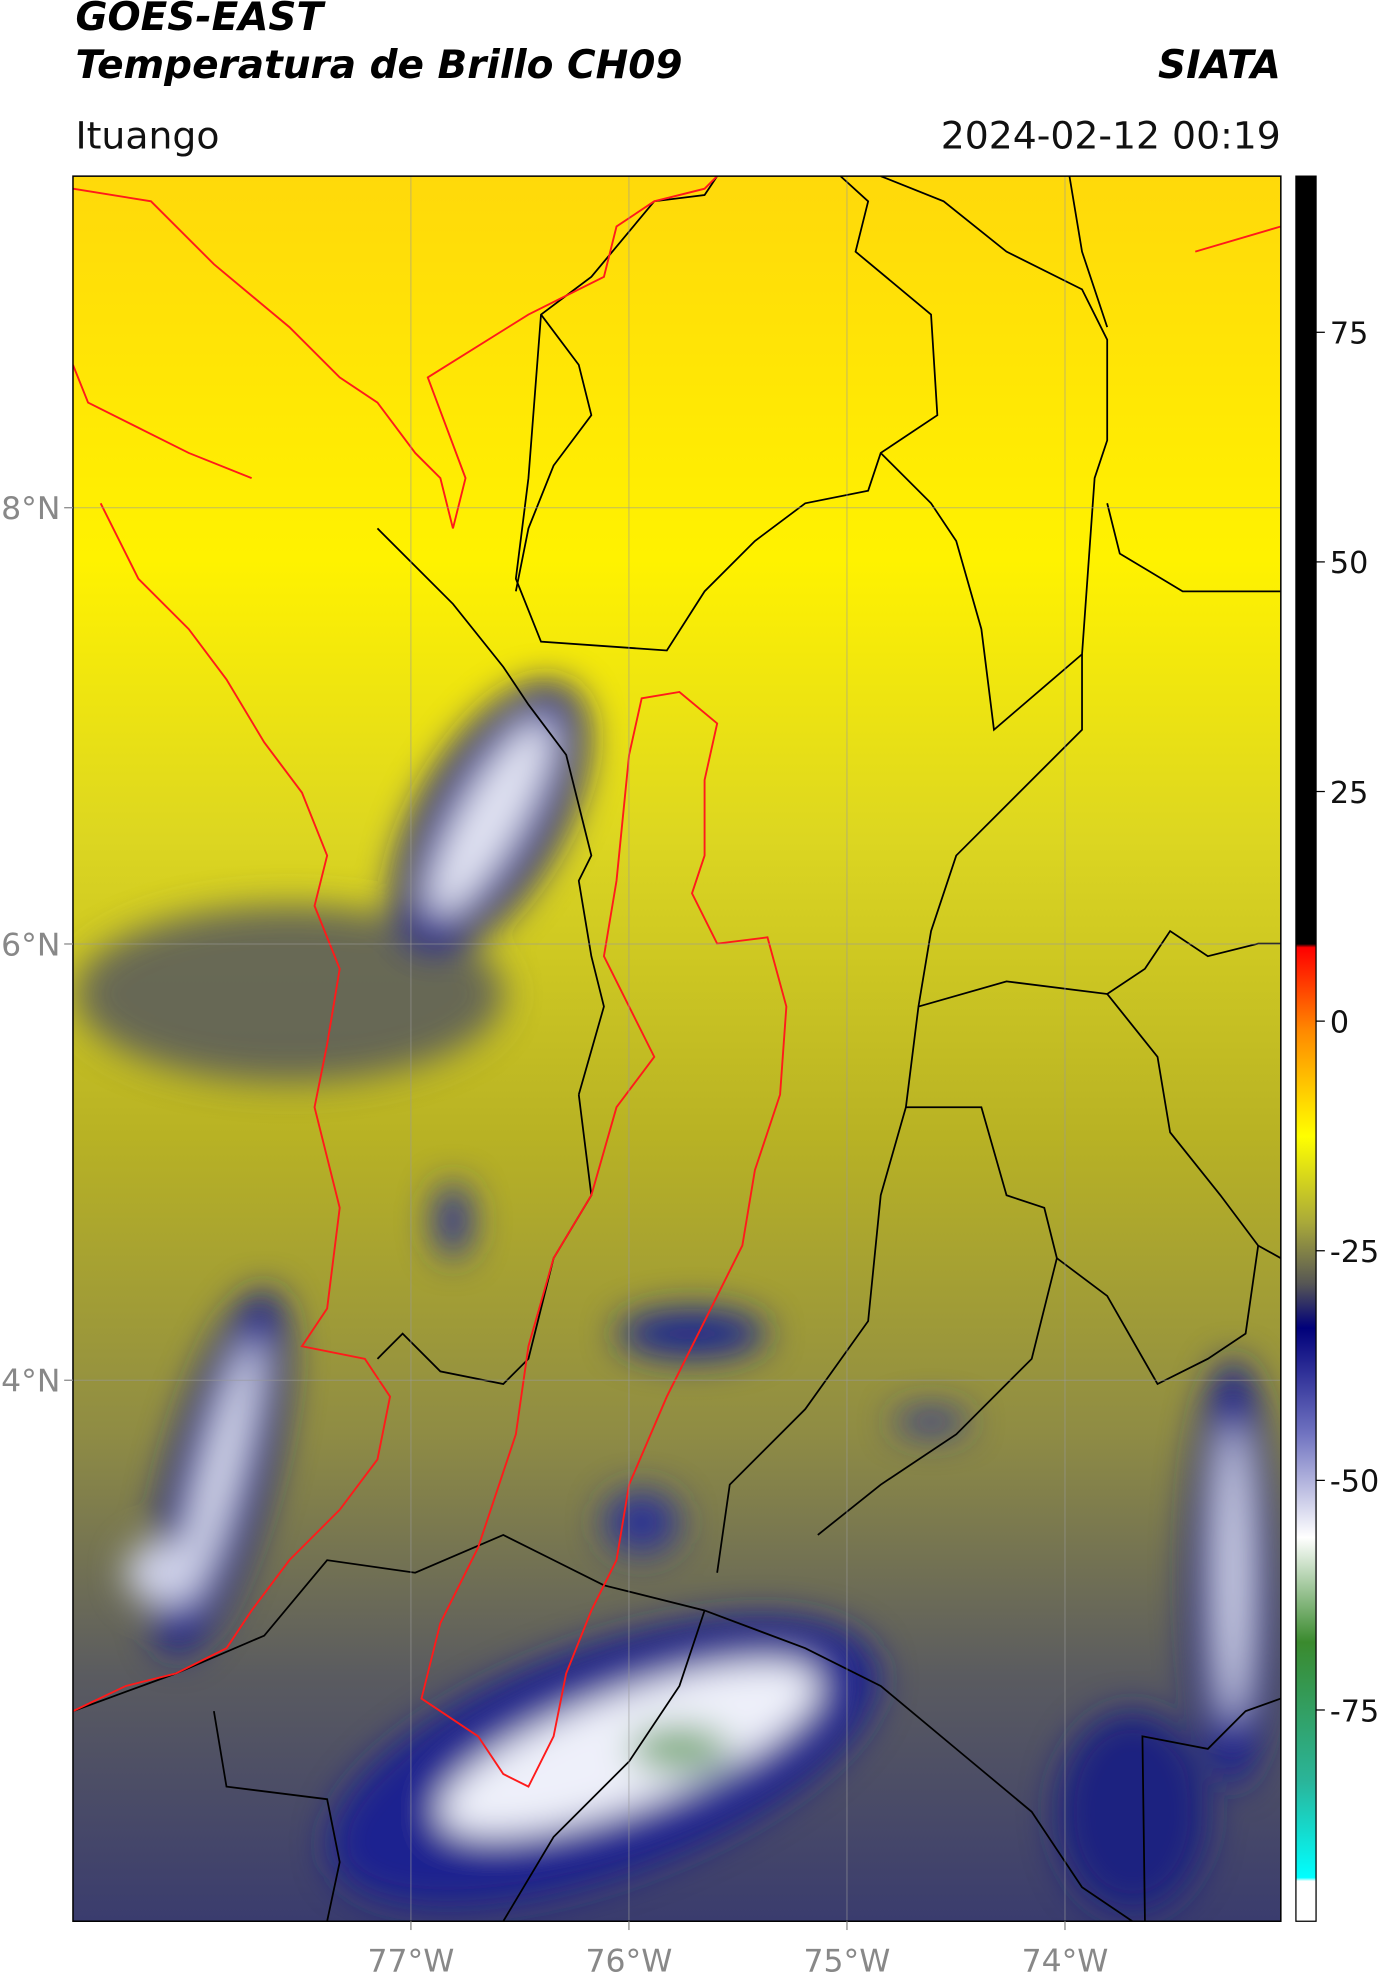  Describe the element at coordinates (1349, 334) in the screenshot. I see `colorbar-tick-label: 75` at that location.